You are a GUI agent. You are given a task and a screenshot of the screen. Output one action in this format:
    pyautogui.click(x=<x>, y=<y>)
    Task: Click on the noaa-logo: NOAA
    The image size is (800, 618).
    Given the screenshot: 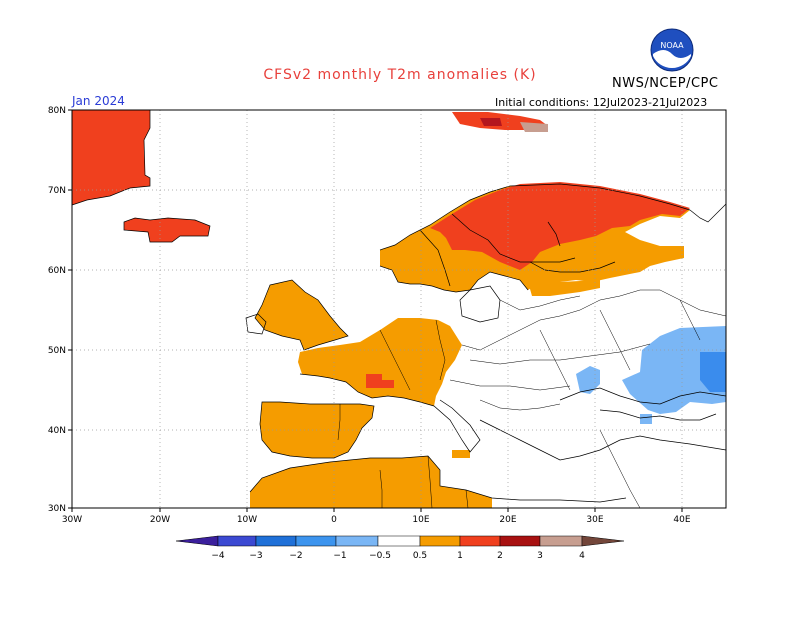 What is the action you would take?
    pyautogui.click(x=672, y=50)
    